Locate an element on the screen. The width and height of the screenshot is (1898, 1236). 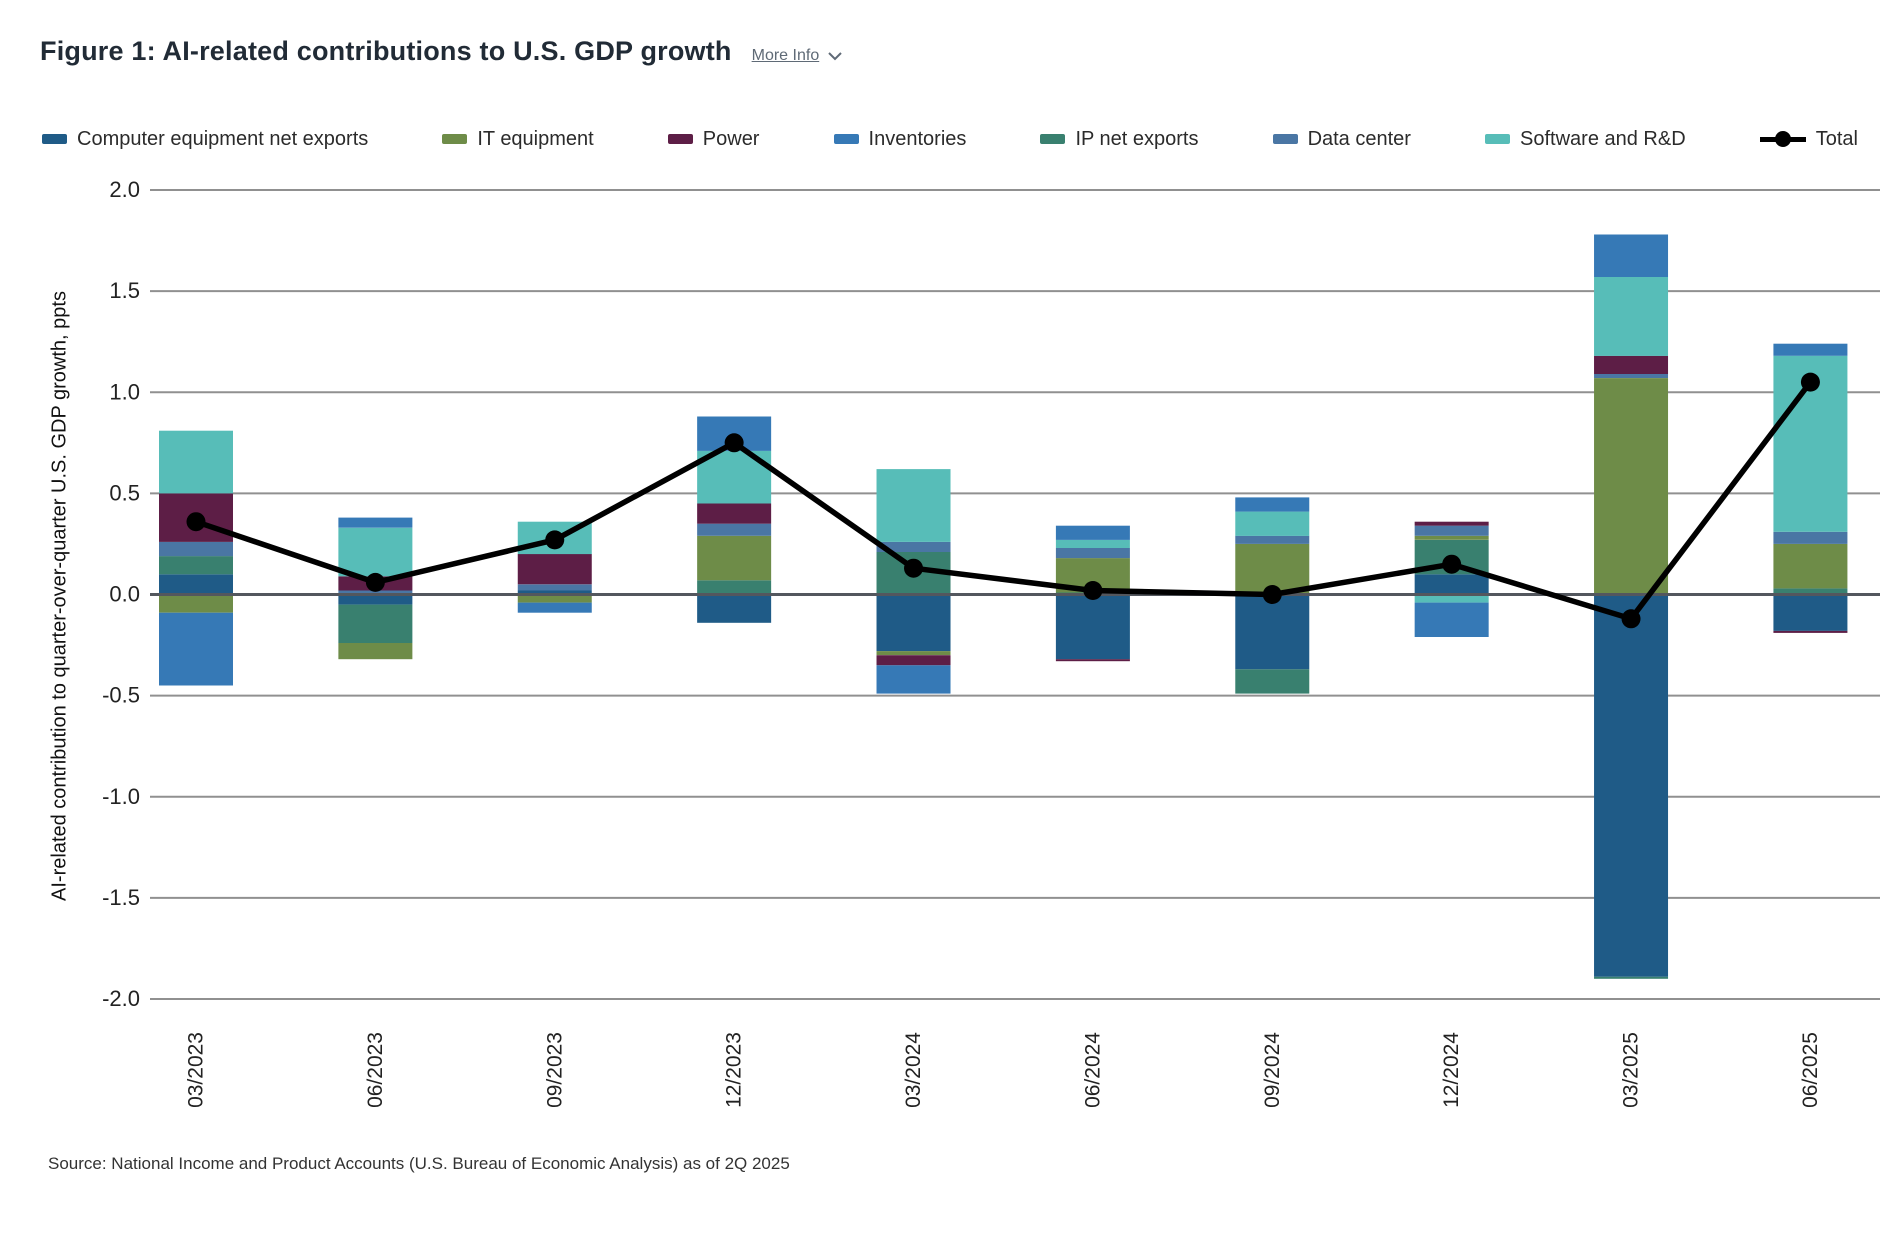
x-tick-label: 06/2023 is located at coordinates (375, 1070).